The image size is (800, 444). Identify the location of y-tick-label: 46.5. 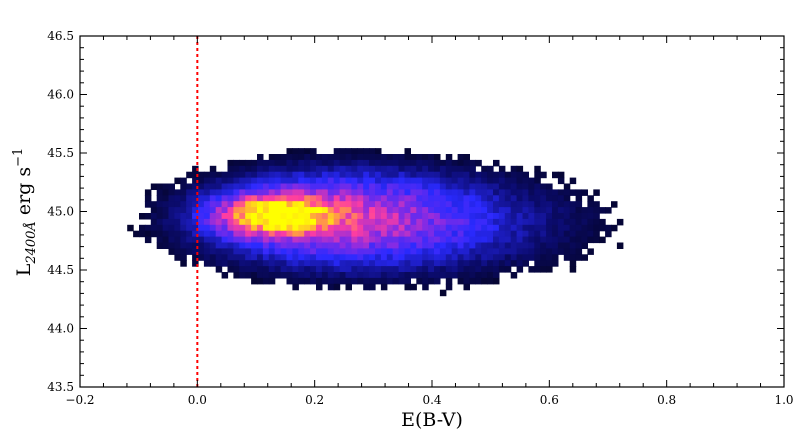
(60, 36).